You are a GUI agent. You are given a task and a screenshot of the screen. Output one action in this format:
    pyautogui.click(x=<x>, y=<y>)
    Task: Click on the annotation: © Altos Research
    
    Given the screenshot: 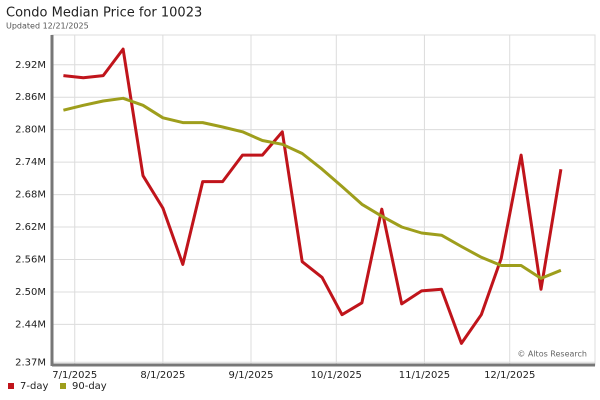 What is the action you would take?
    pyautogui.click(x=552, y=354)
    